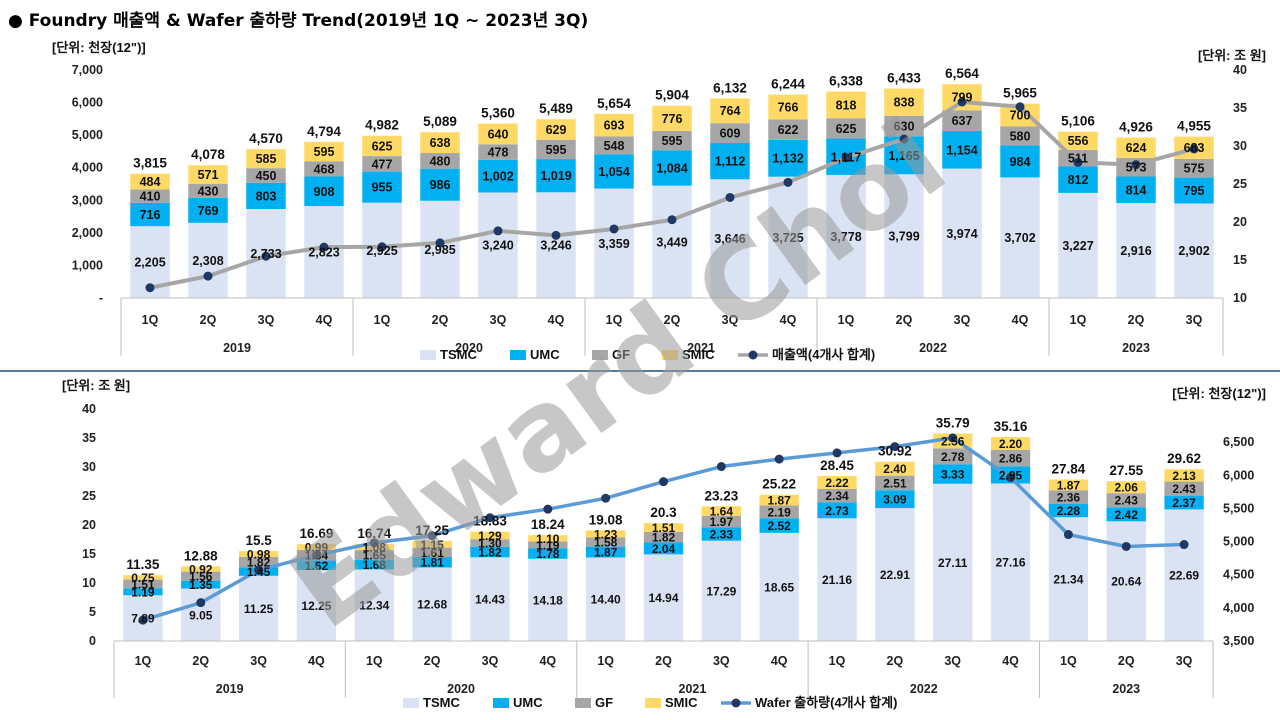  Describe the element at coordinates (788, 130) in the screenshot. I see `data-label-gf: 622` at that location.